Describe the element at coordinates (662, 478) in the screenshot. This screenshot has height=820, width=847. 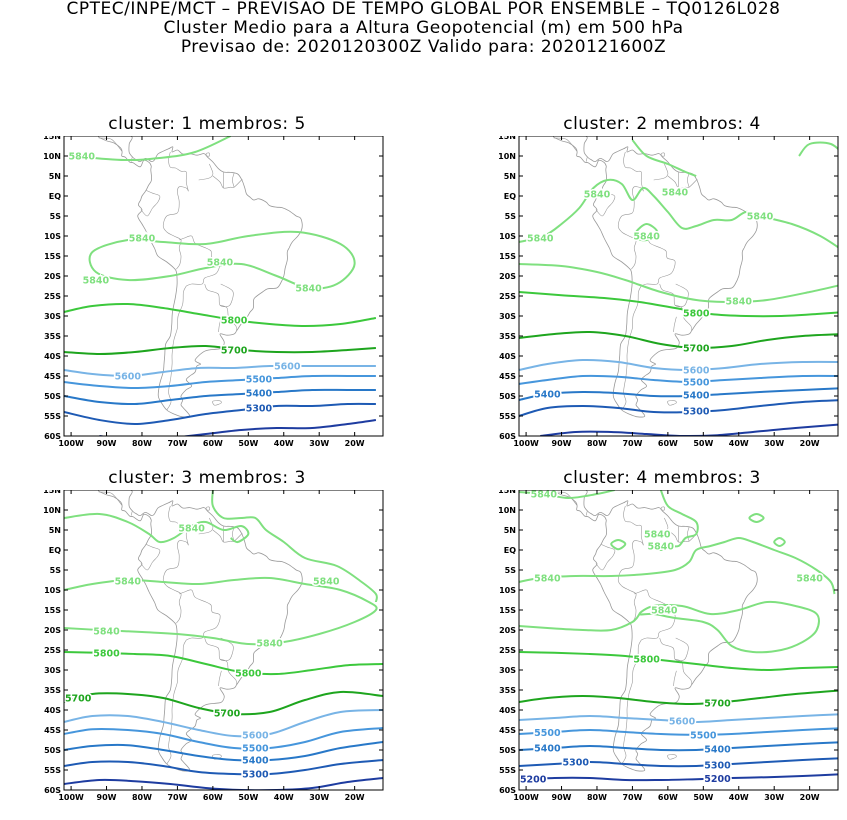
I see `panel-title: cluster: 4 membros: 3` at that location.